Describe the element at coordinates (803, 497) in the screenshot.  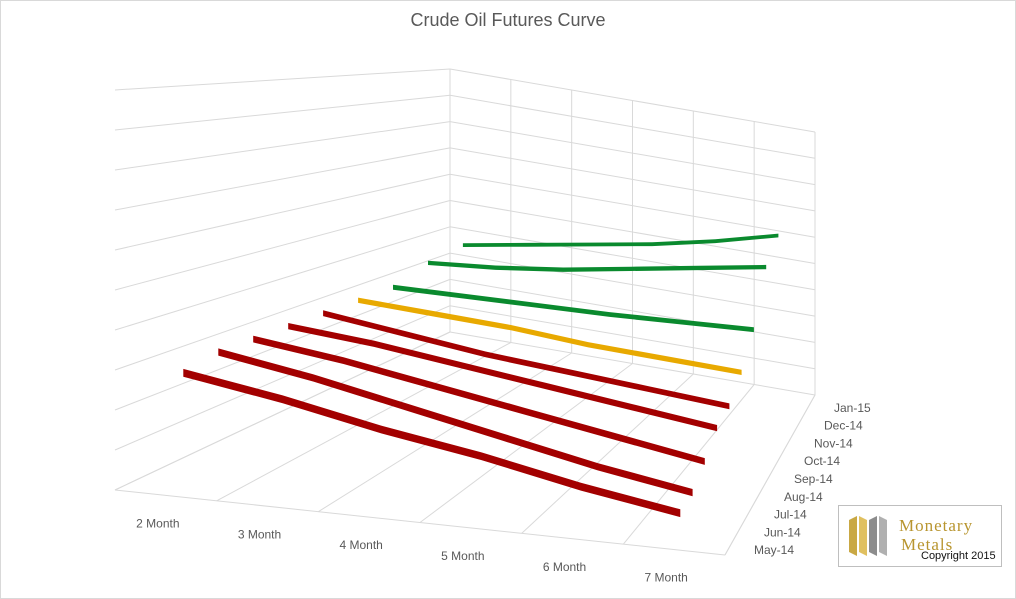
I see `depth-tick-label: Aug-14` at that location.